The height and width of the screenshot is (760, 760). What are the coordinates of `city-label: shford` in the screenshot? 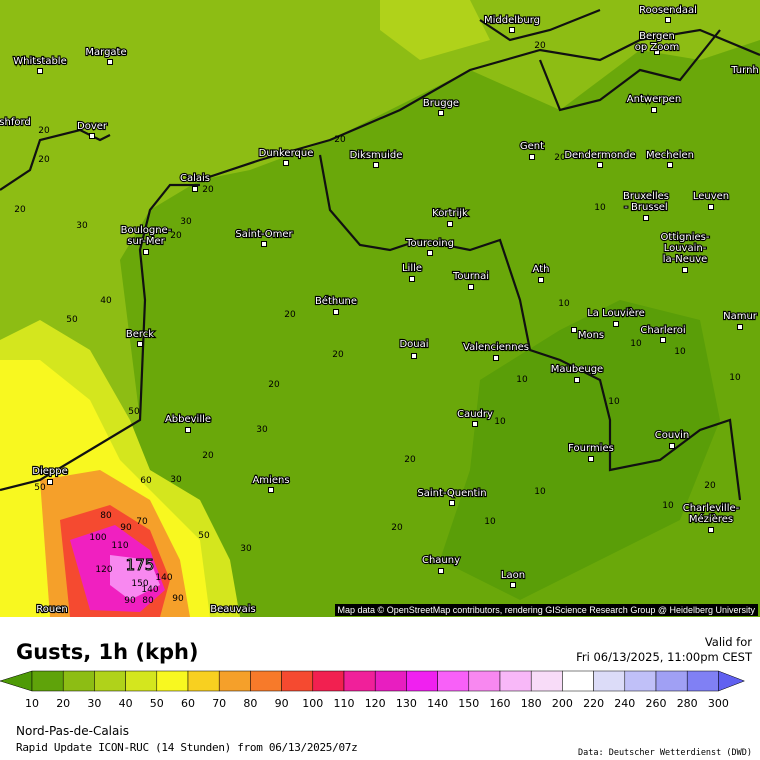 It's located at (15, 122).